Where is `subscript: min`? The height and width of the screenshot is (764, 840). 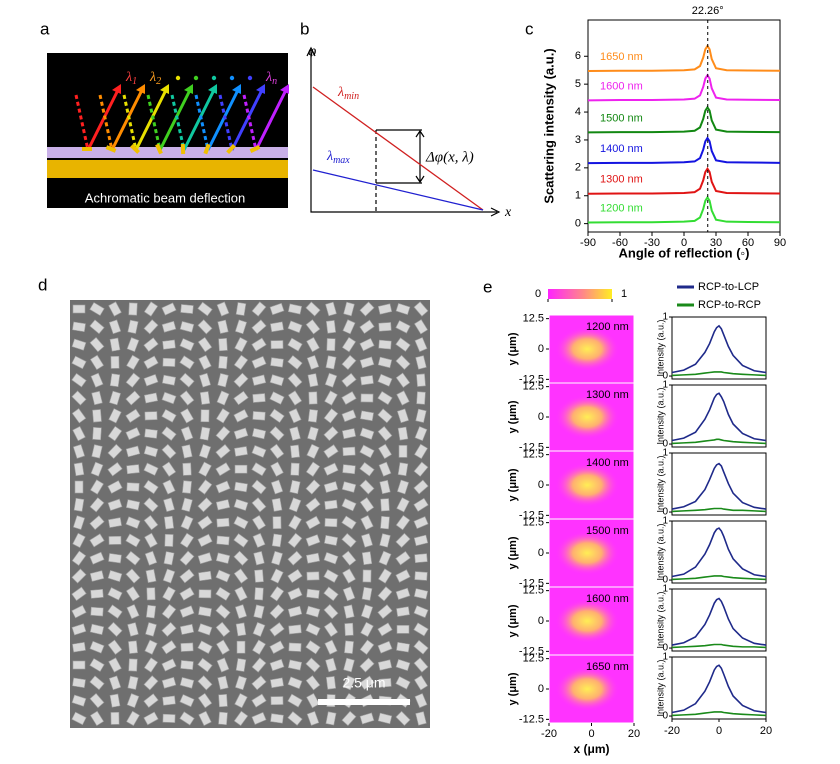
subscript: min is located at coordinates (351, 96).